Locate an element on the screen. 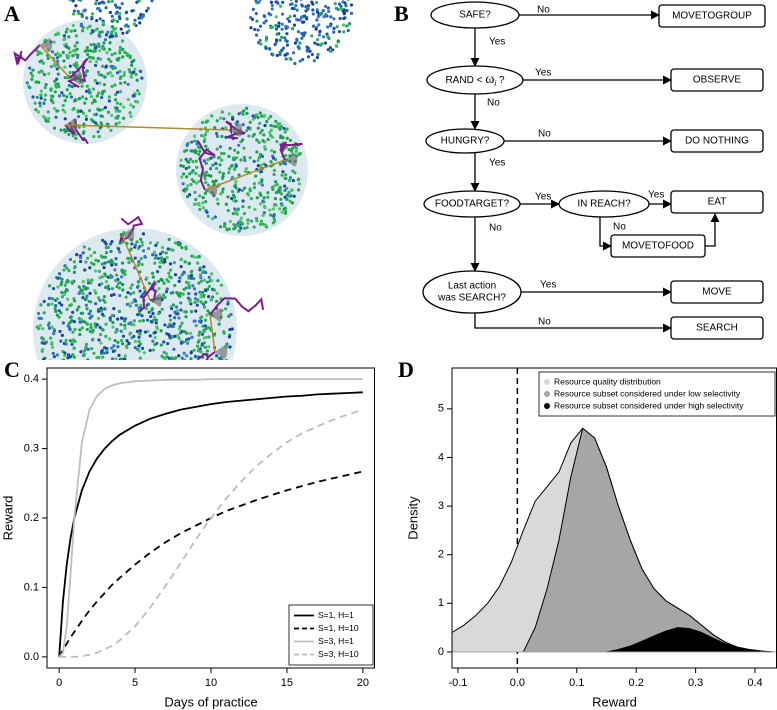  legend-label: Resource quality distribution is located at coordinates (607, 381).